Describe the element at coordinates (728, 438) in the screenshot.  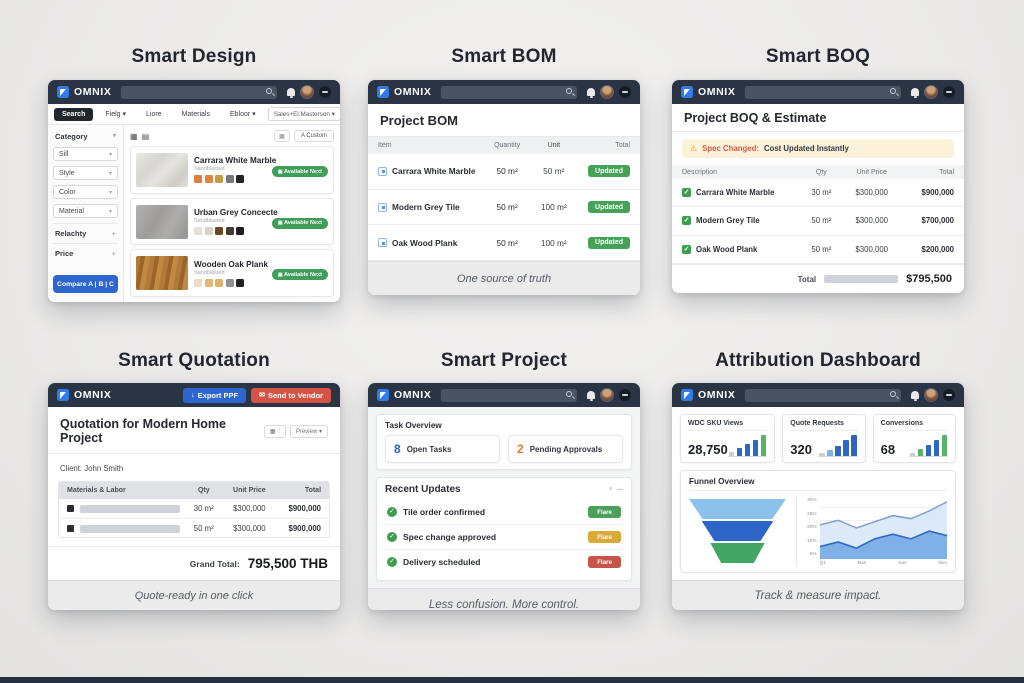
I see `sku-views-card: WDC SKU Views 28,750` at that location.